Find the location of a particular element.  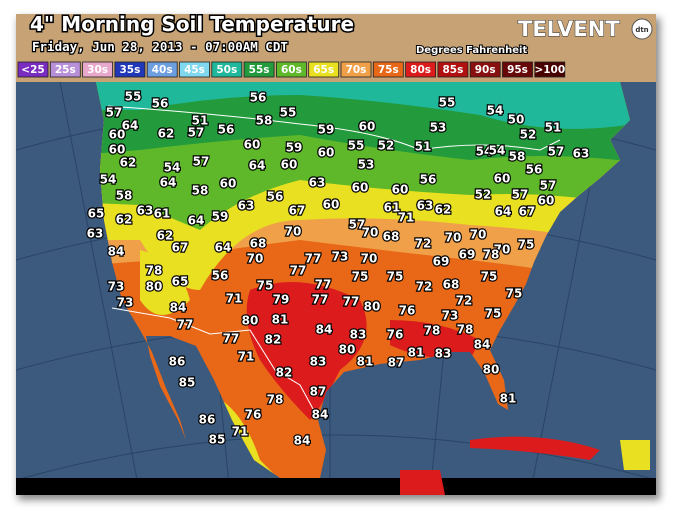

temperature-label: 53 is located at coordinates (438, 128).